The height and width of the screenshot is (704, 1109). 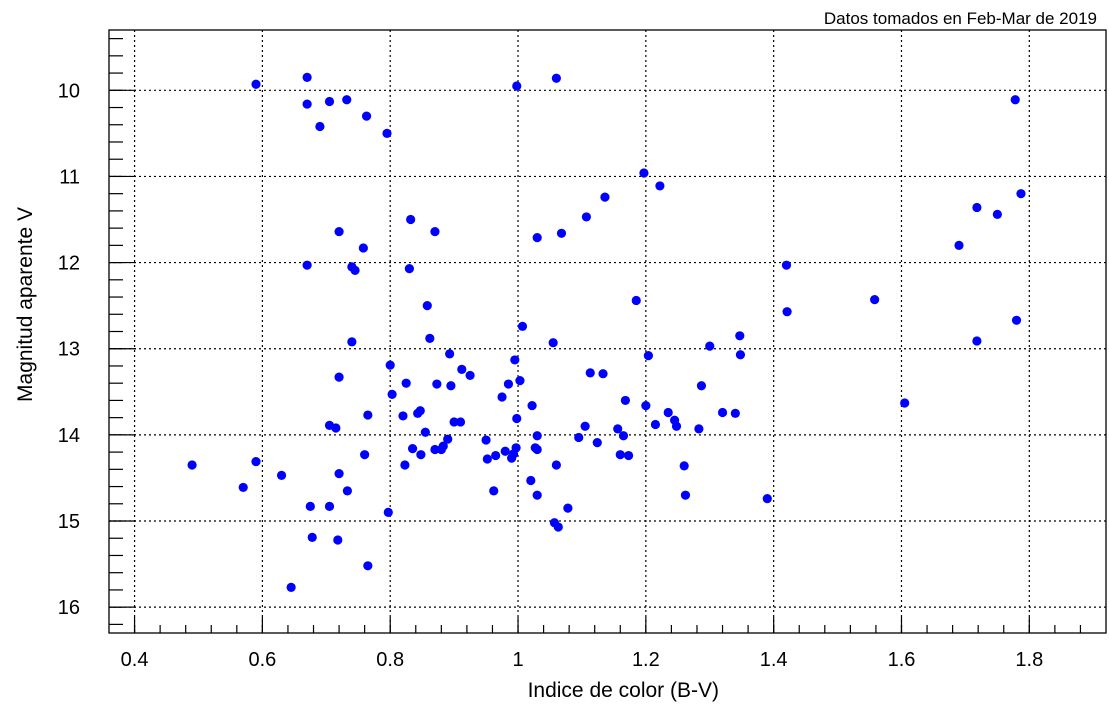 What do you see at coordinates (646, 660) in the screenshot?
I see `x-tick-label: 1.2` at bounding box center [646, 660].